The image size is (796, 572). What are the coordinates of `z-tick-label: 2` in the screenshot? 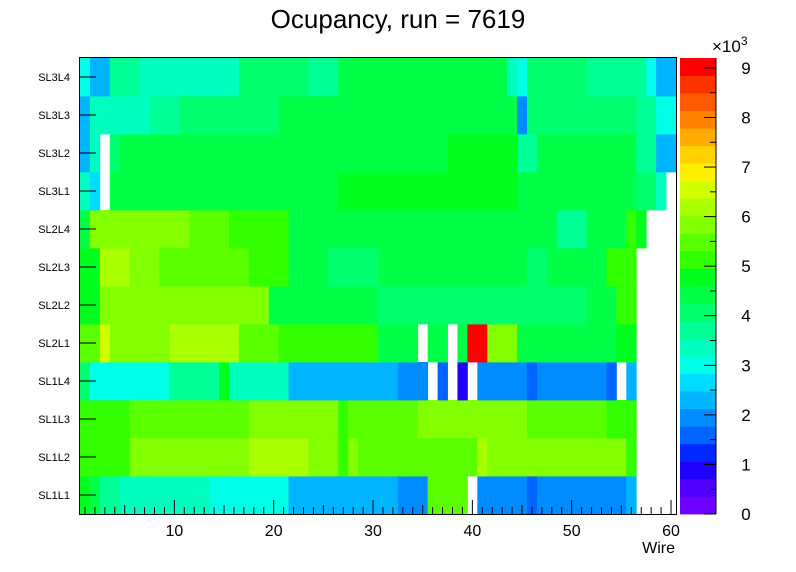 It's located at (745, 415).